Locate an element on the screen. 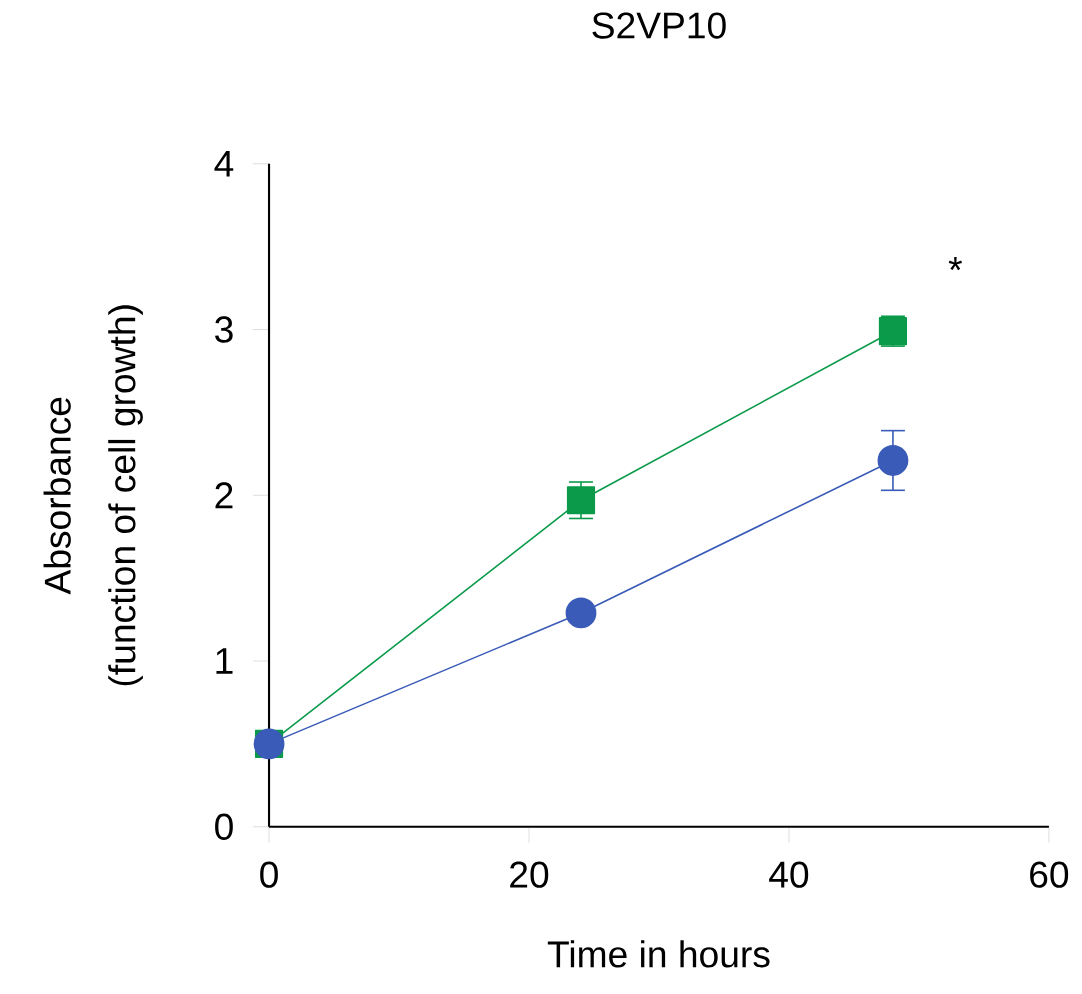  chart-title: S2VP10 is located at coordinates (659, 25).